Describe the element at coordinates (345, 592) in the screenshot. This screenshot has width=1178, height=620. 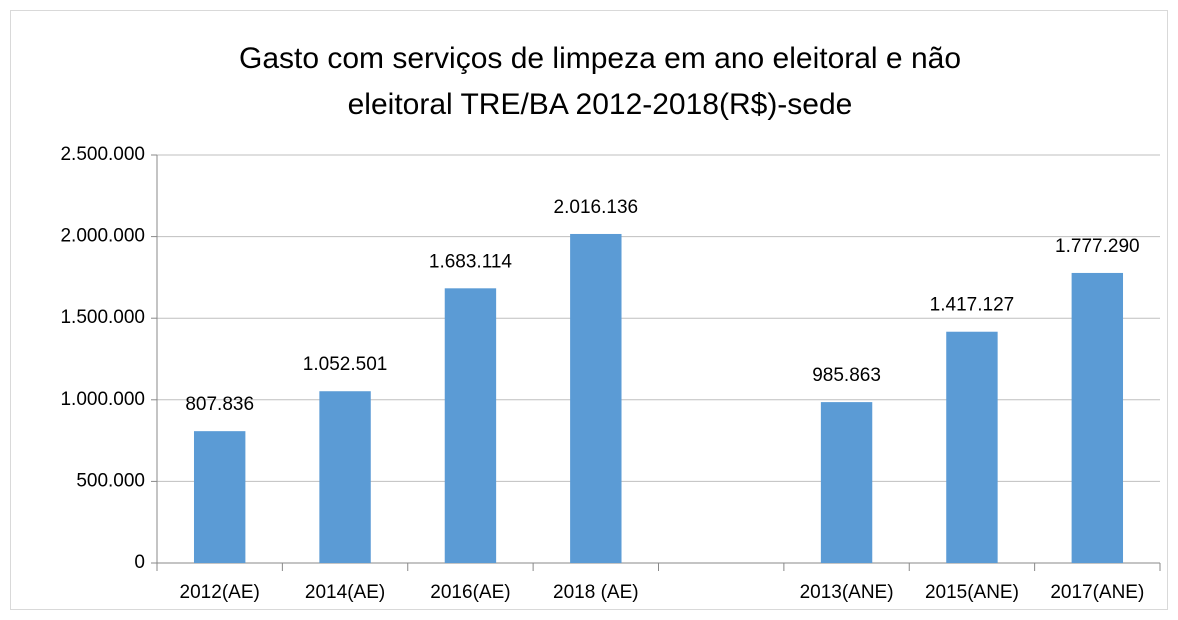
I see `x-tick-label: 2014(AE)` at that location.